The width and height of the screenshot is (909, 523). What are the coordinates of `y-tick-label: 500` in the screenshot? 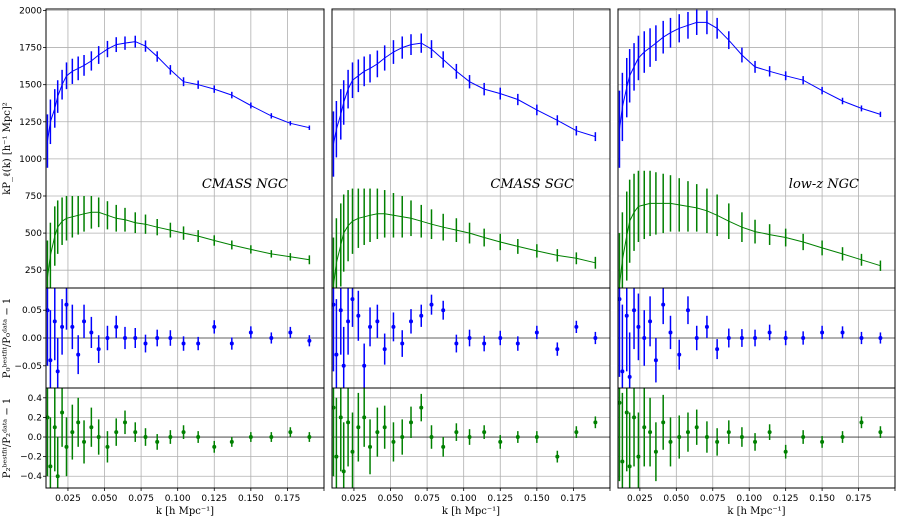 It's located at (33, 234).